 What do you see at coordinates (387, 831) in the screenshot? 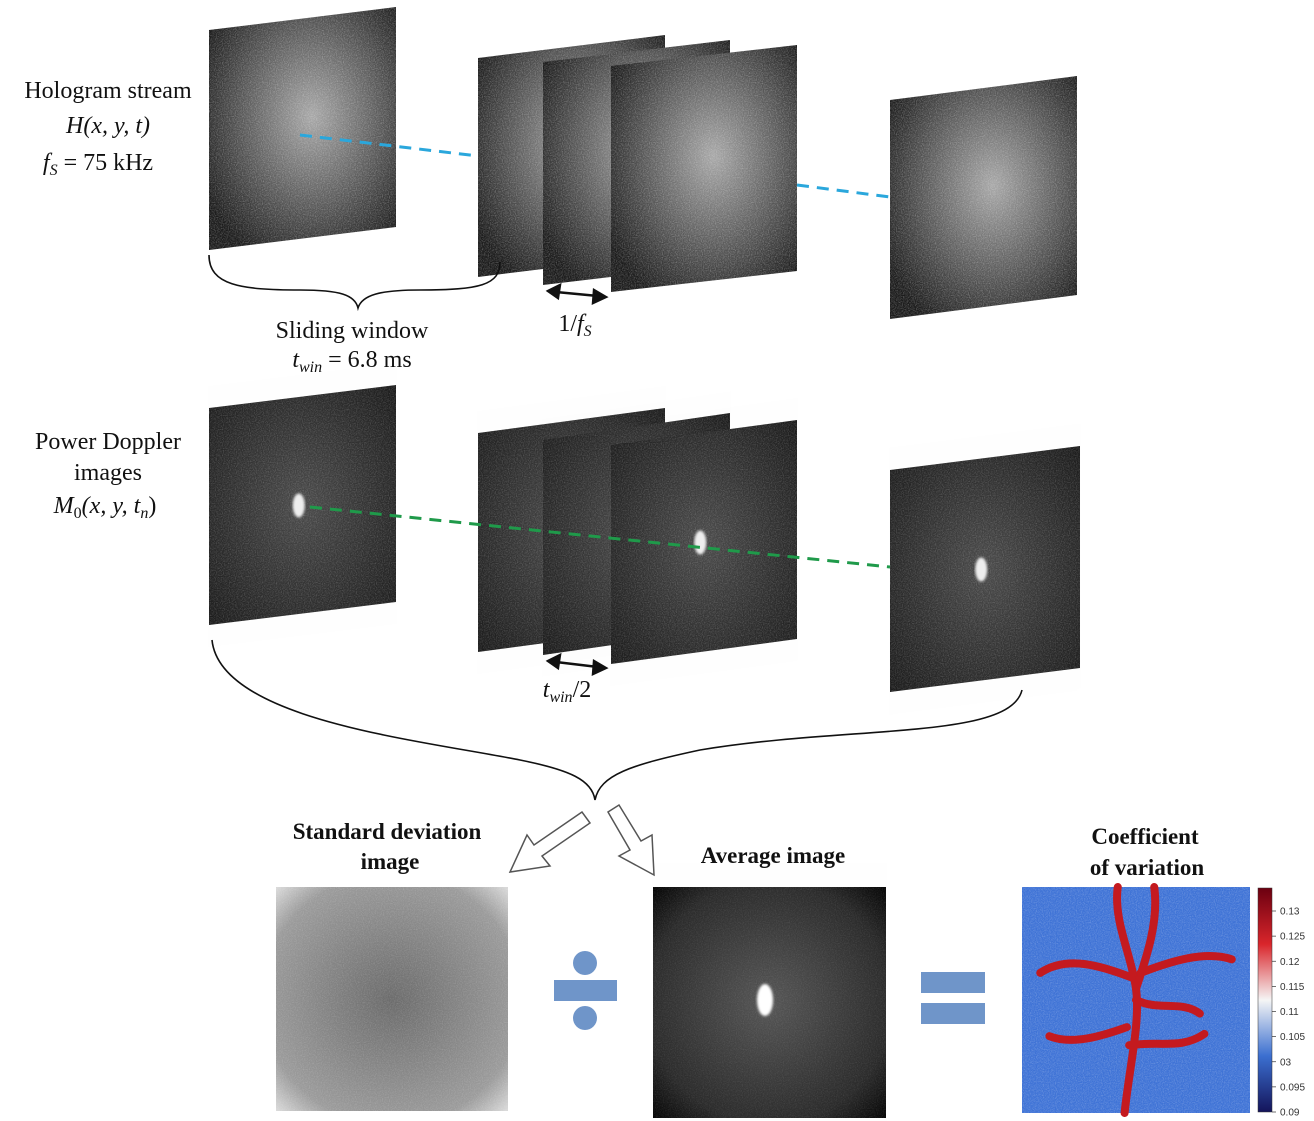
I see `std-title: Standard deviation` at bounding box center [387, 831].